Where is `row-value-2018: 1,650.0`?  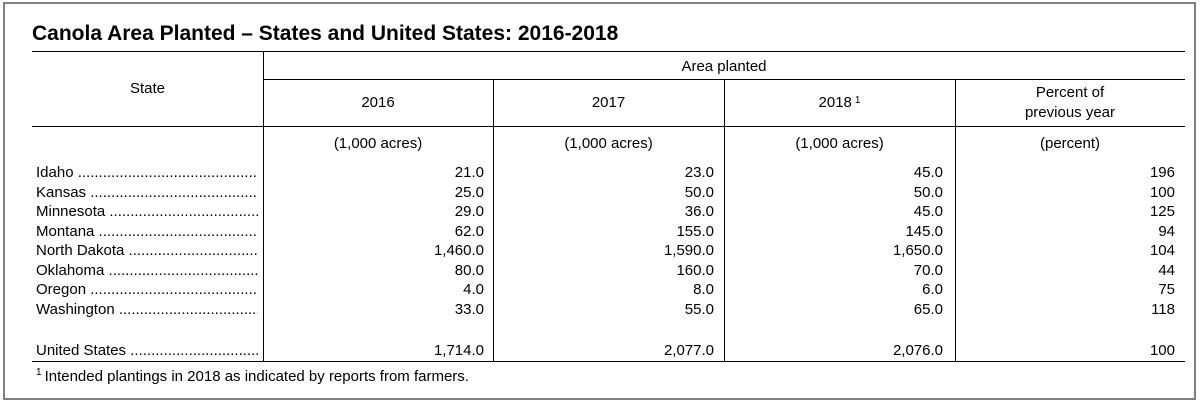
row-value-2018: 1,650.0 is located at coordinates (917, 250).